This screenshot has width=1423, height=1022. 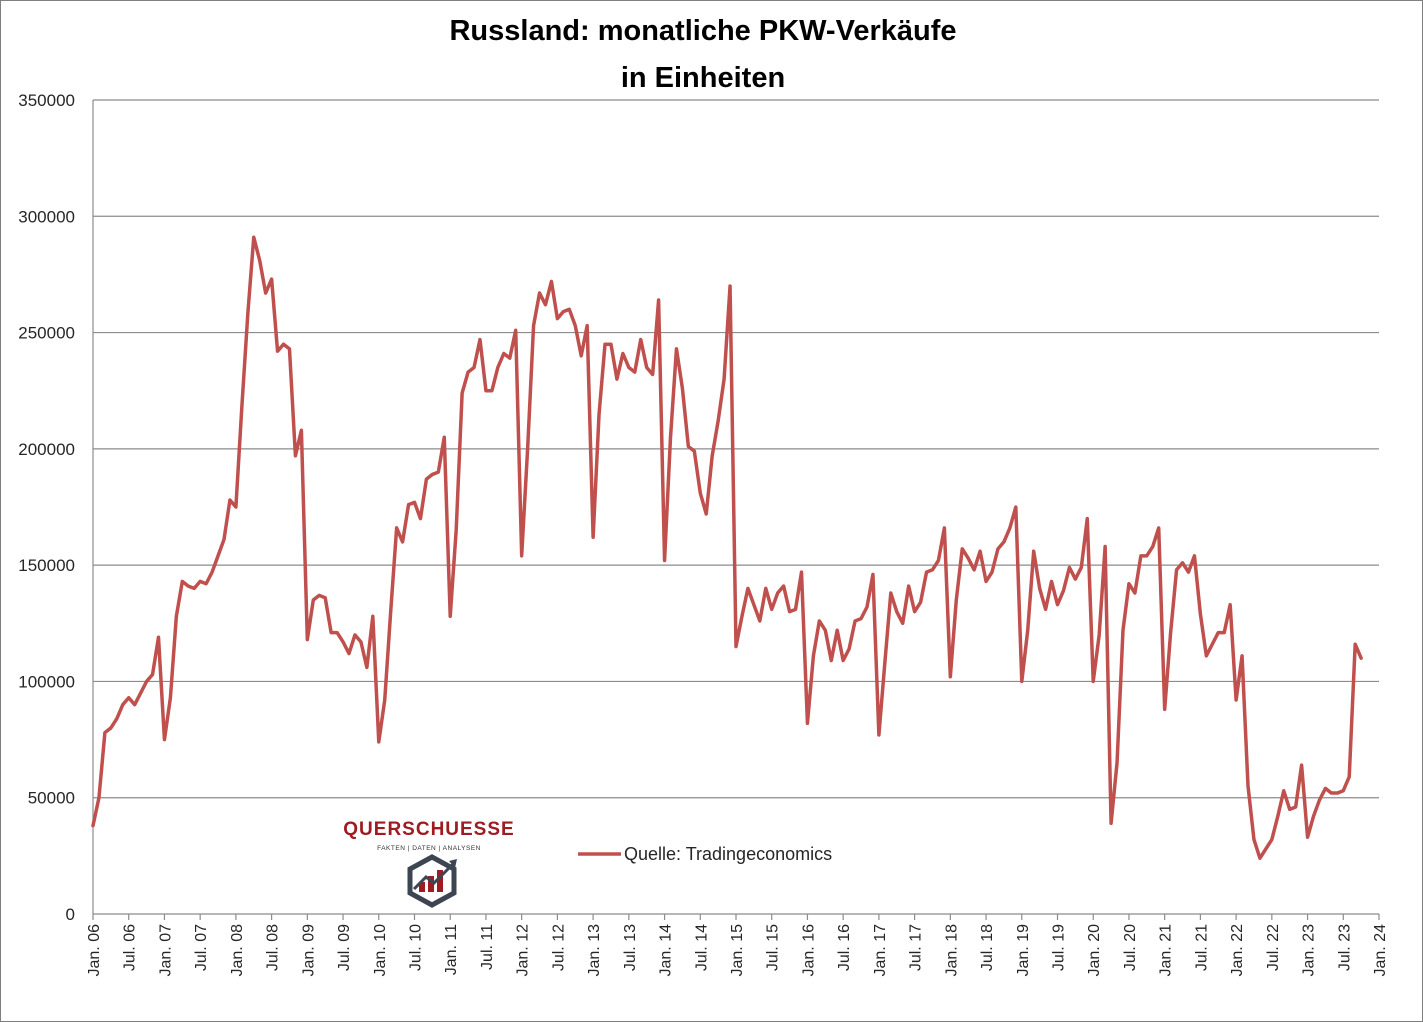 What do you see at coordinates (1344, 947) in the screenshot?
I see `x-tick-label: Jul. 23` at bounding box center [1344, 947].